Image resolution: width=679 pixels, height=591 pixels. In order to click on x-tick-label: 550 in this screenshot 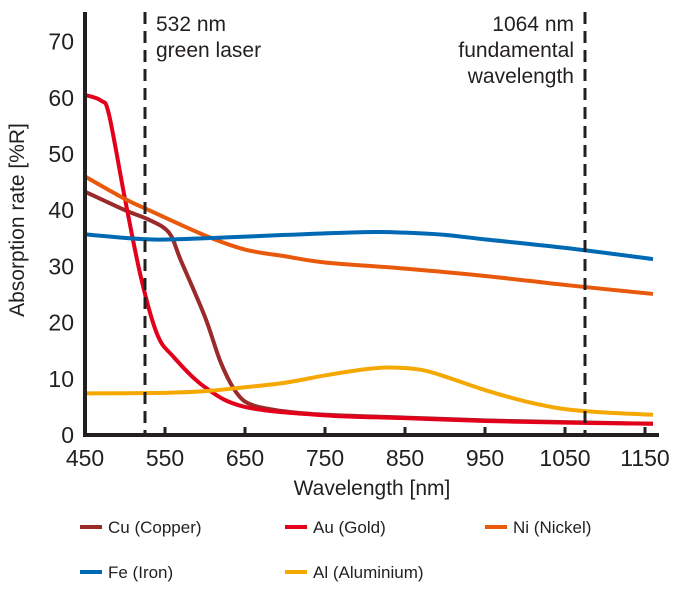, I will do `click(165, 458)`.